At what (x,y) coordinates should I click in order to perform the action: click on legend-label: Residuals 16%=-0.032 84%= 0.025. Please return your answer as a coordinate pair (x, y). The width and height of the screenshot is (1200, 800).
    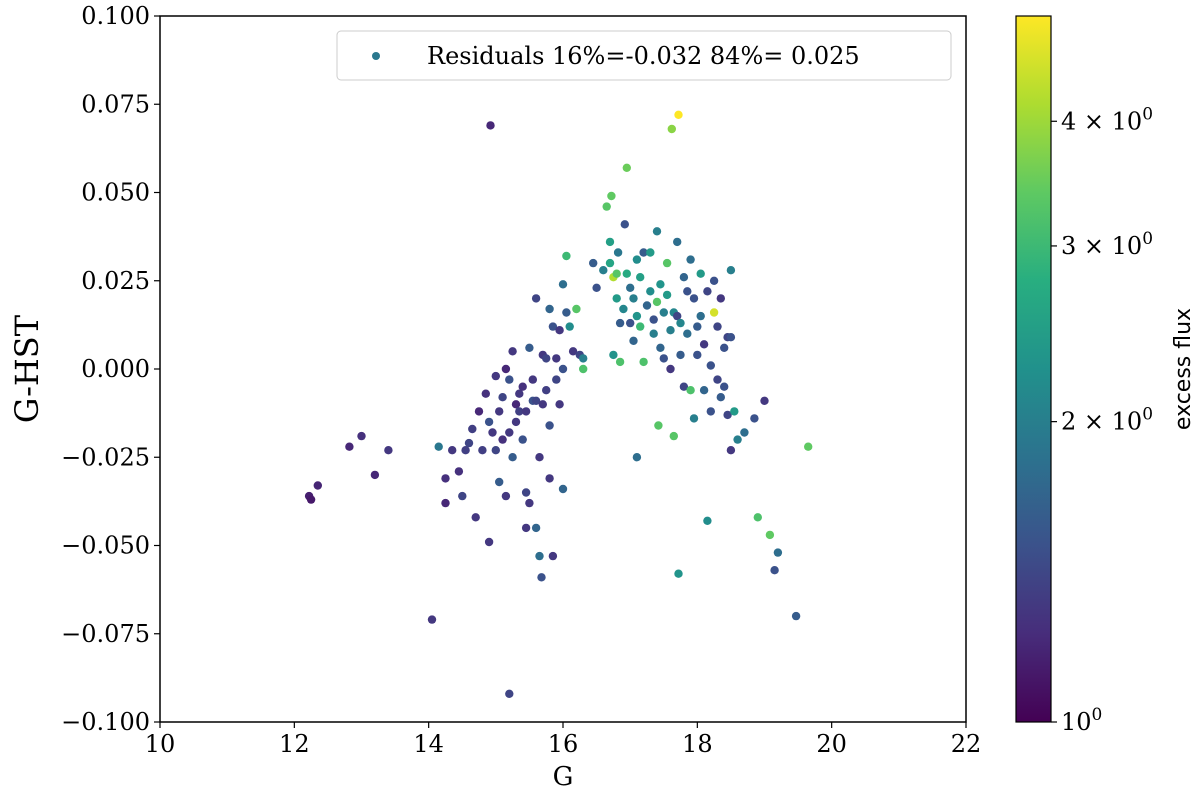
    Looking at the image, I should click on (643, 56).